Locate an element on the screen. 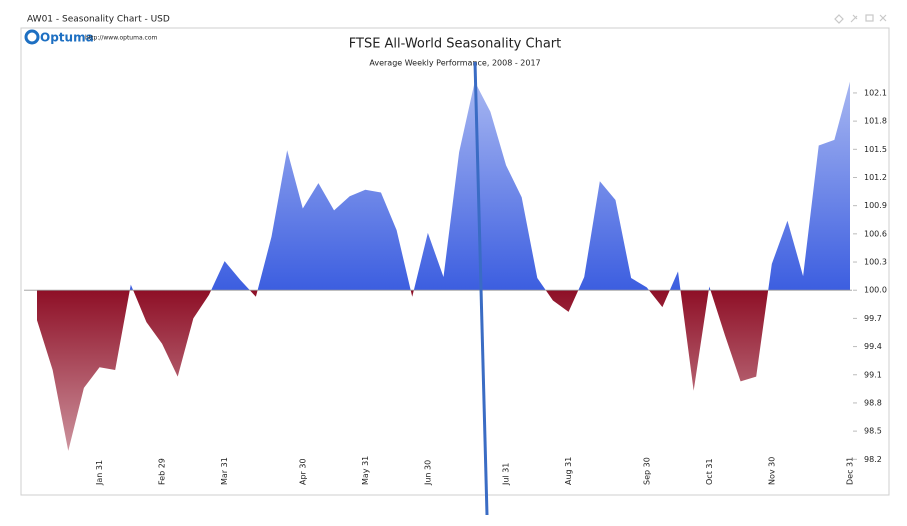 This screenshot has height=526, width=907. icon-close is located at coordinates (883, 18).